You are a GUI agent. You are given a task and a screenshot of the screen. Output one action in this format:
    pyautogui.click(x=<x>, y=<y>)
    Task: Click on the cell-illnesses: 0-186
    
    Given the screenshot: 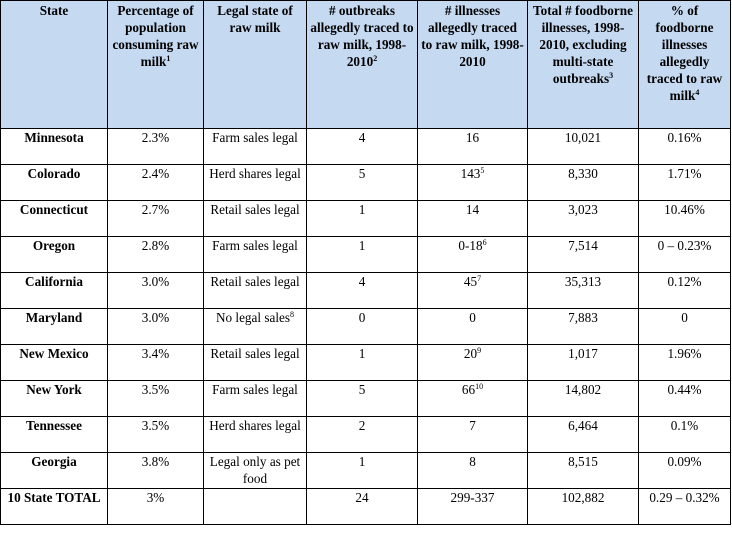 What is the action you would take?
    pyautogui.click(x=472, y=254)
    